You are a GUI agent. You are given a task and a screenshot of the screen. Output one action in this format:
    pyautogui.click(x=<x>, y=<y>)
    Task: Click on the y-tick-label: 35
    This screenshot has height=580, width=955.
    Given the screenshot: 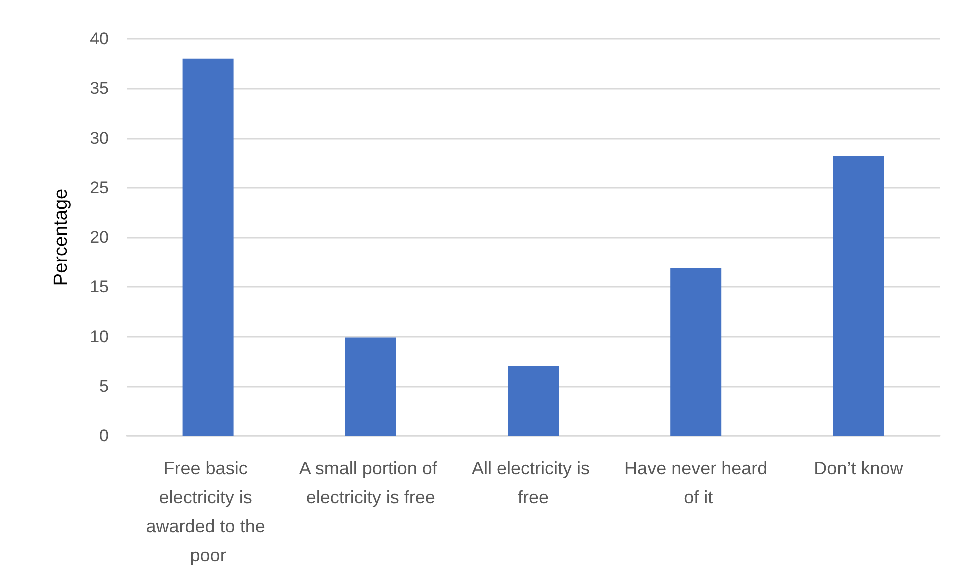 What is the action you would take?
    pyautogui.click(x=99, y=88)
    